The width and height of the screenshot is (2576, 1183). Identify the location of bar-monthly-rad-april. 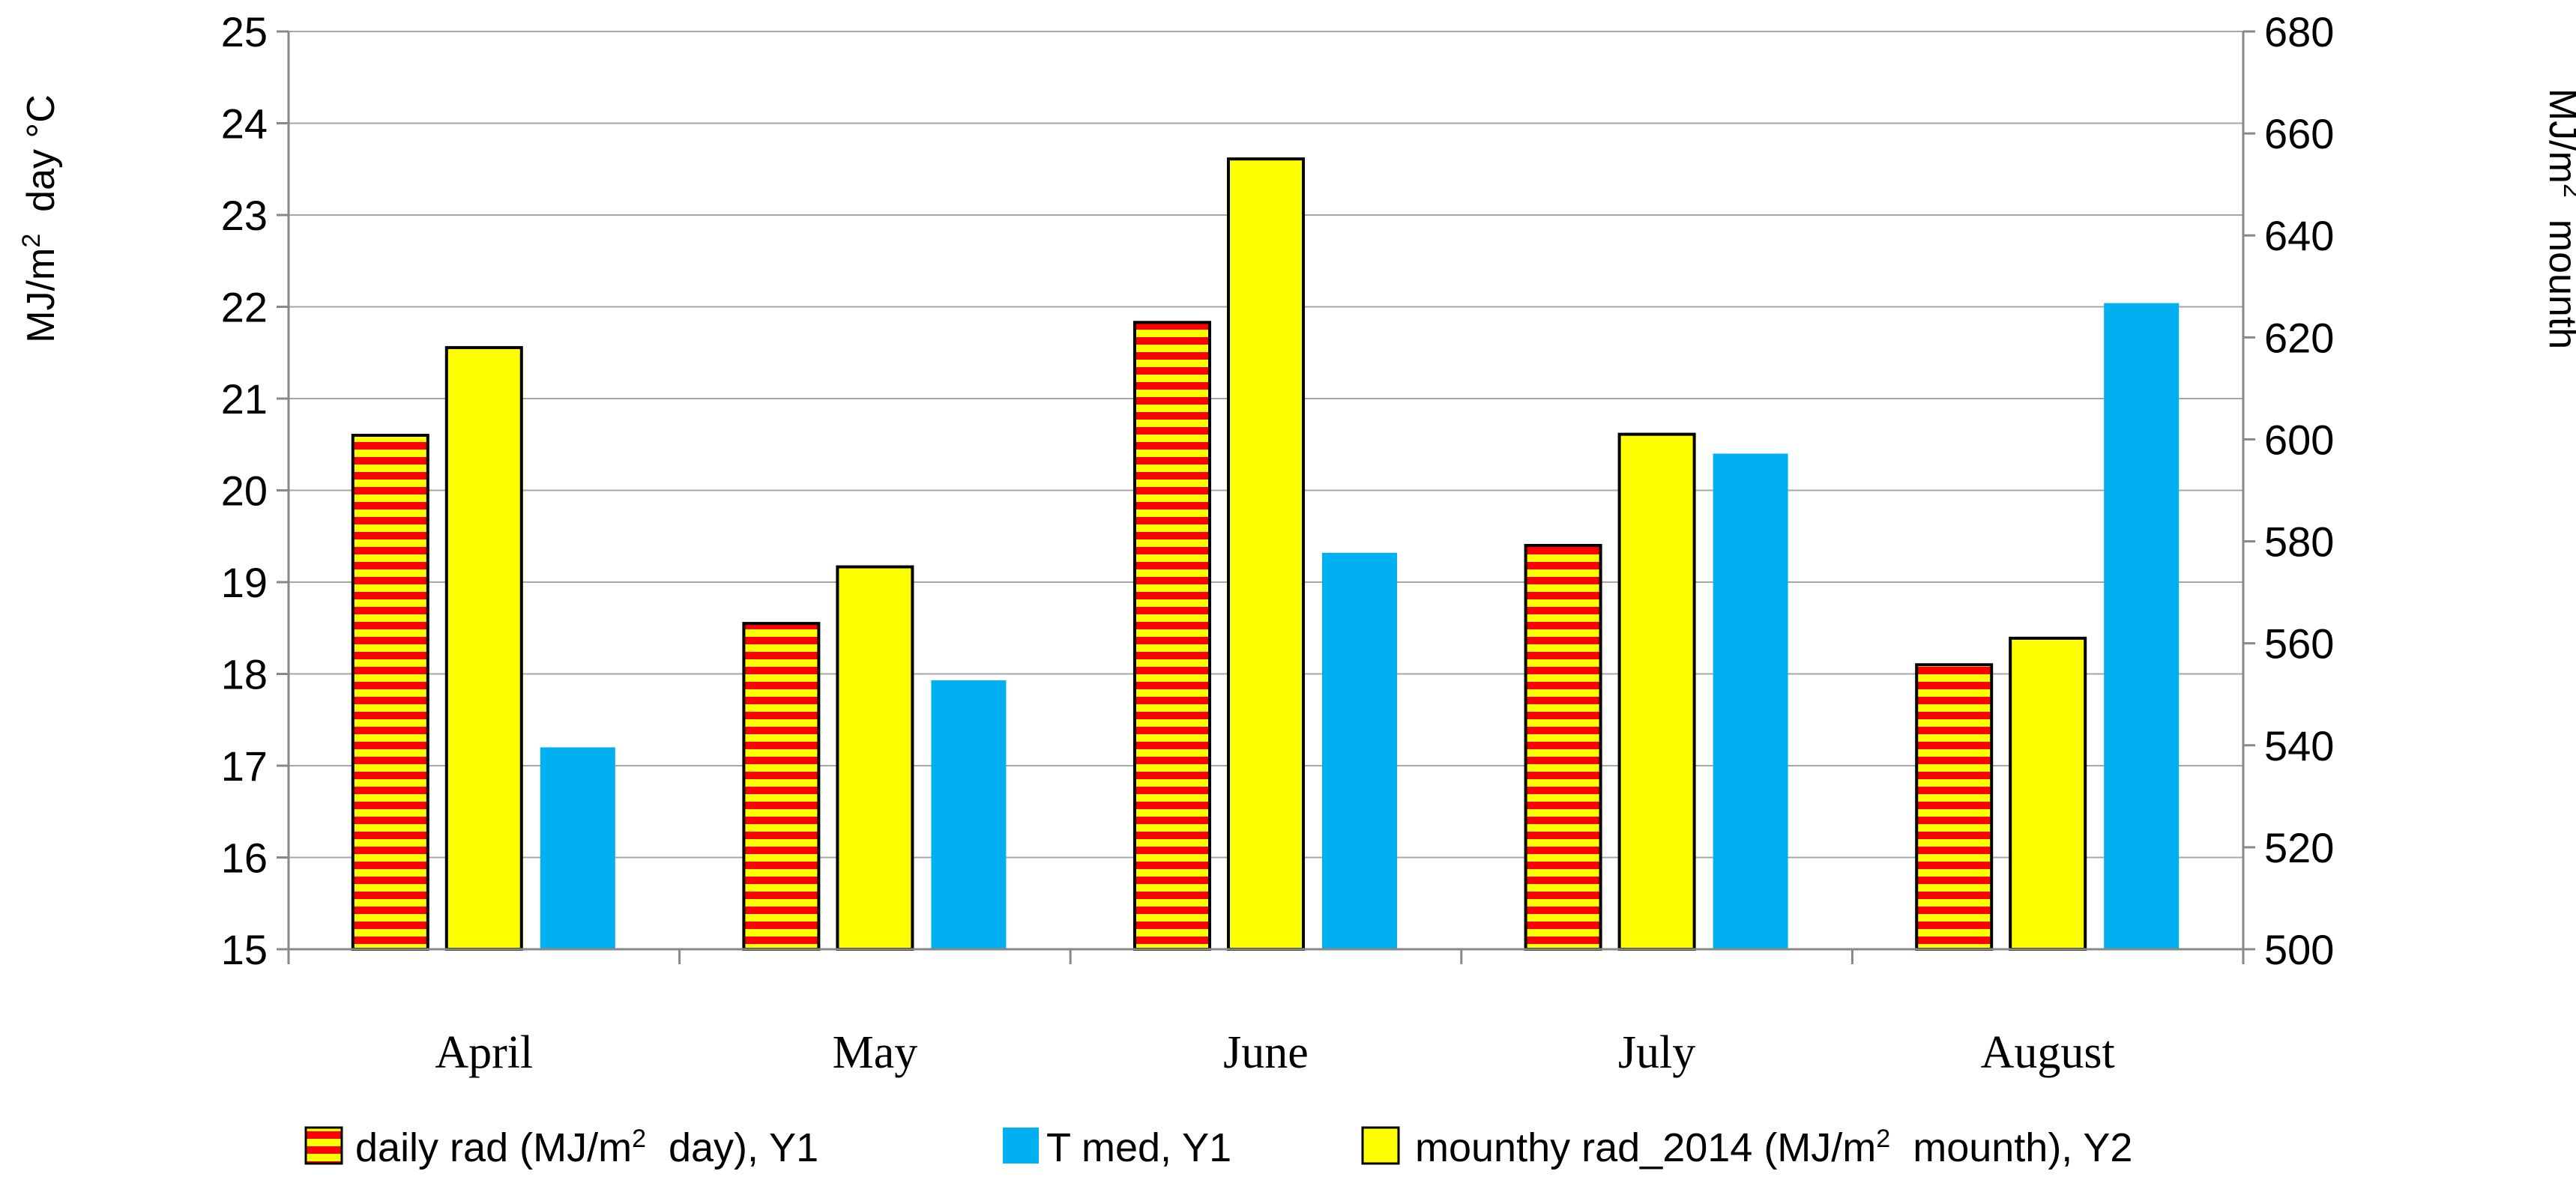
(484, 648).